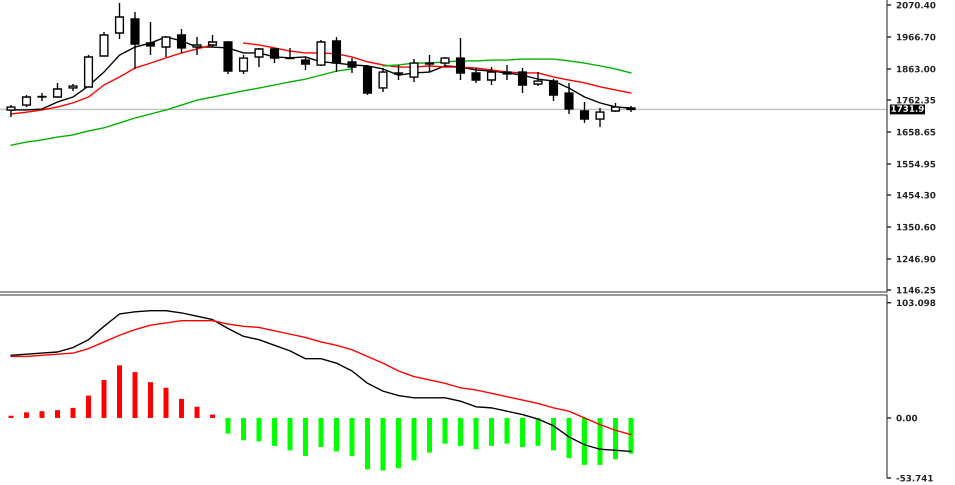 This screenshot has height=485, width=955. What do you see at coordinates (916, 164) in the screenshot?
I see `y-tick-label: 1554.95` at bounding box center [916, 164].